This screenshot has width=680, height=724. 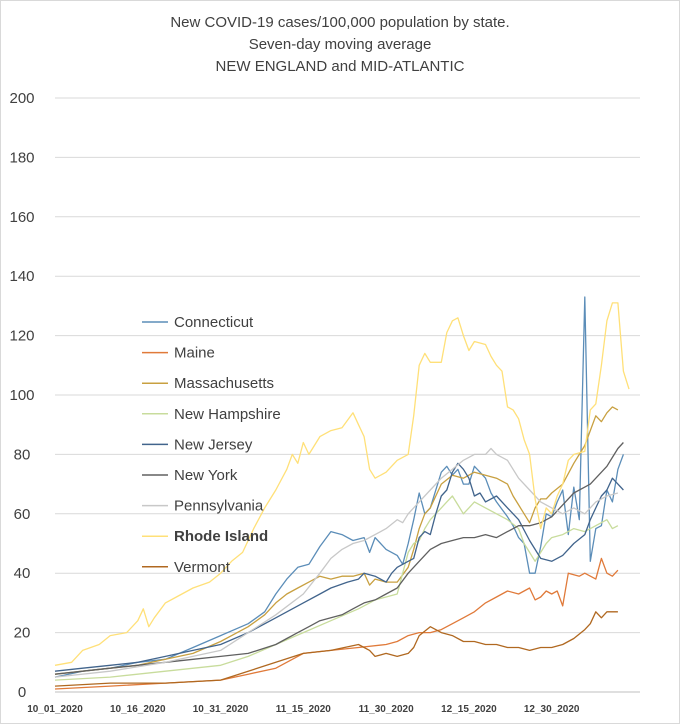 What do you see at coordinates (214, 322) in the screenshot?
I see `legend-label-0: Connecticut` at bounding box center [214, 322].